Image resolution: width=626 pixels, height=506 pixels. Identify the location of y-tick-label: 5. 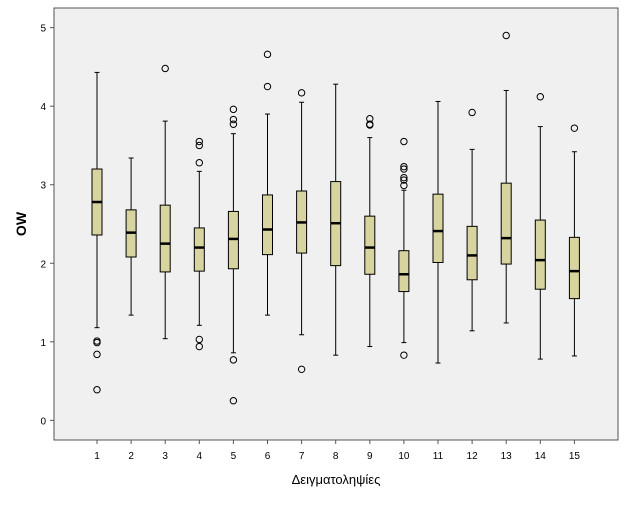
(43, 29).